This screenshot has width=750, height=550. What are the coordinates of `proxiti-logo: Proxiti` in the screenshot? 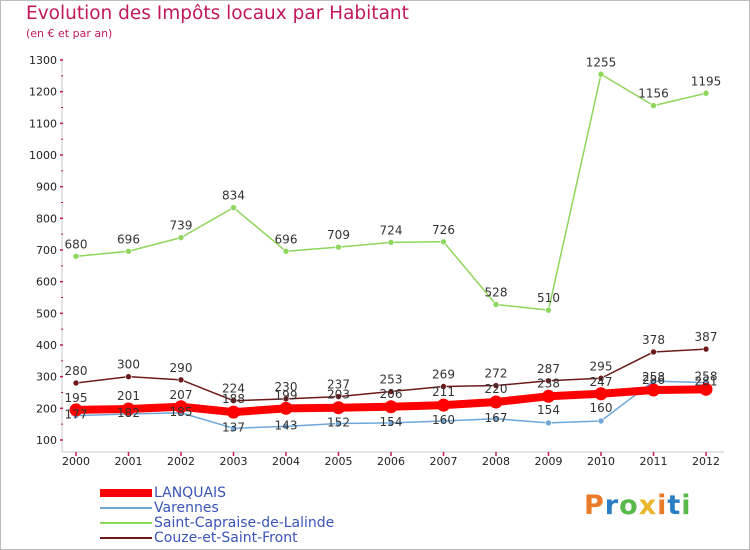 It's located at (638, 505).